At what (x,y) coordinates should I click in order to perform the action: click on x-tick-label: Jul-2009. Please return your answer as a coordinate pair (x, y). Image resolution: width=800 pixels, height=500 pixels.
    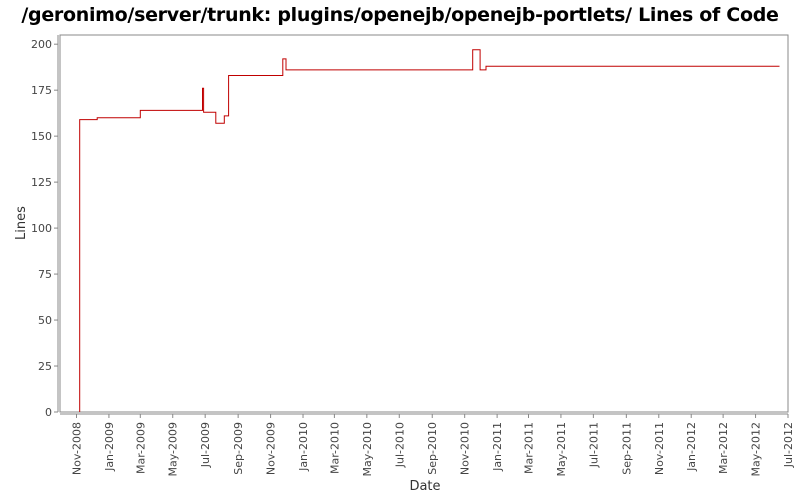
    Looking at the image, I should click on (205, 445).